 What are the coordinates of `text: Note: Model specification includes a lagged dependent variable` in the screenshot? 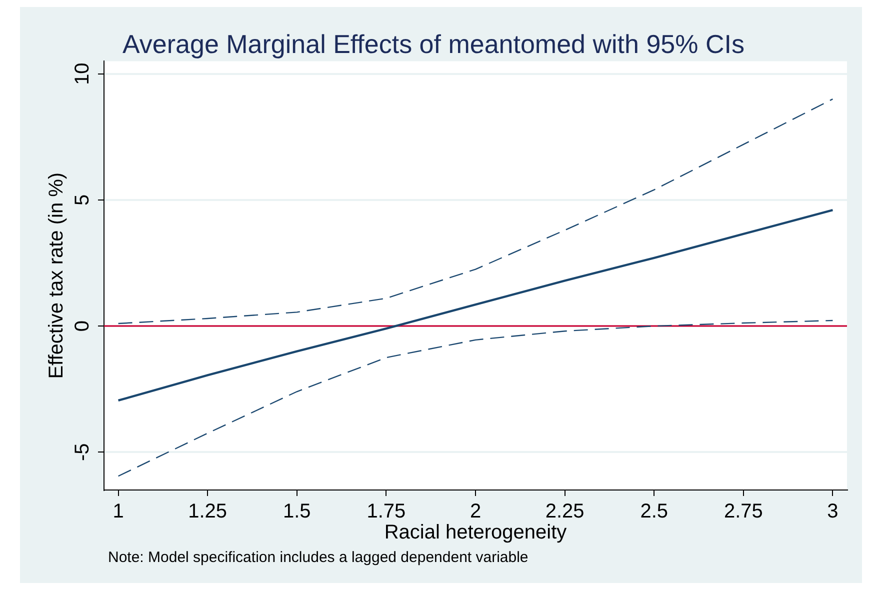 It's located at (318, 557).